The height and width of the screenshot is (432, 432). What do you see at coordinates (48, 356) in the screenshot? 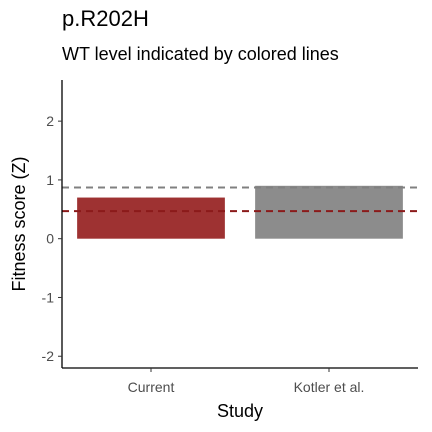
I see `y-tick-label: -2` at bounding box center [48, 356].